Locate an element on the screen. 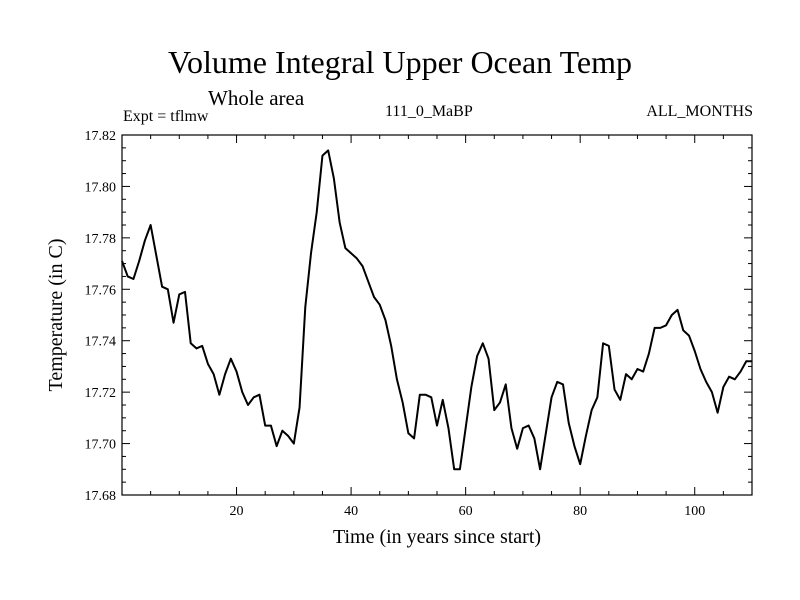 The height and width of the screenshot is (600, 800). x-tick-label: 40 is located at coordinates (351, 511).